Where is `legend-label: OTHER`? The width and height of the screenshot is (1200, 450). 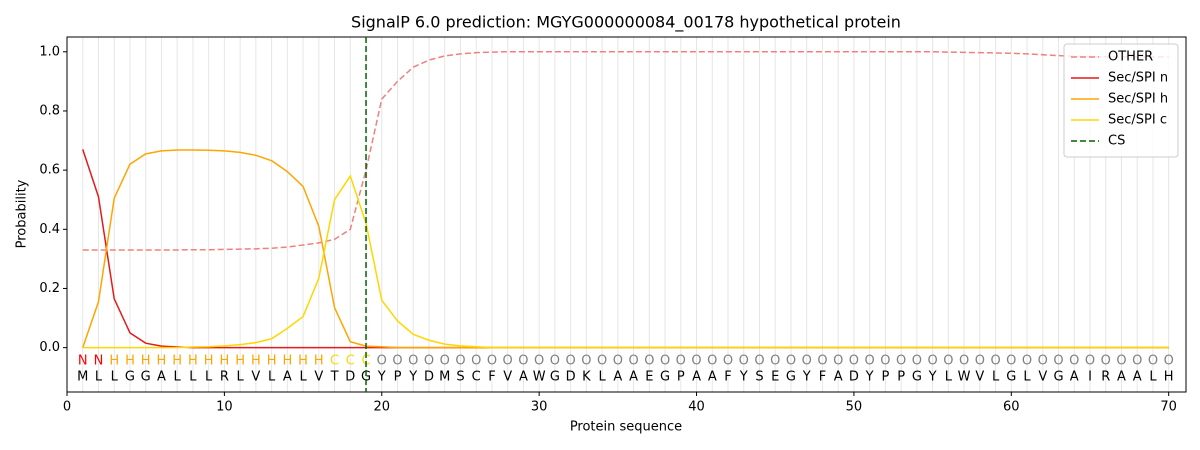 legend-label: OTHER is located at coordinates (1130, 57).